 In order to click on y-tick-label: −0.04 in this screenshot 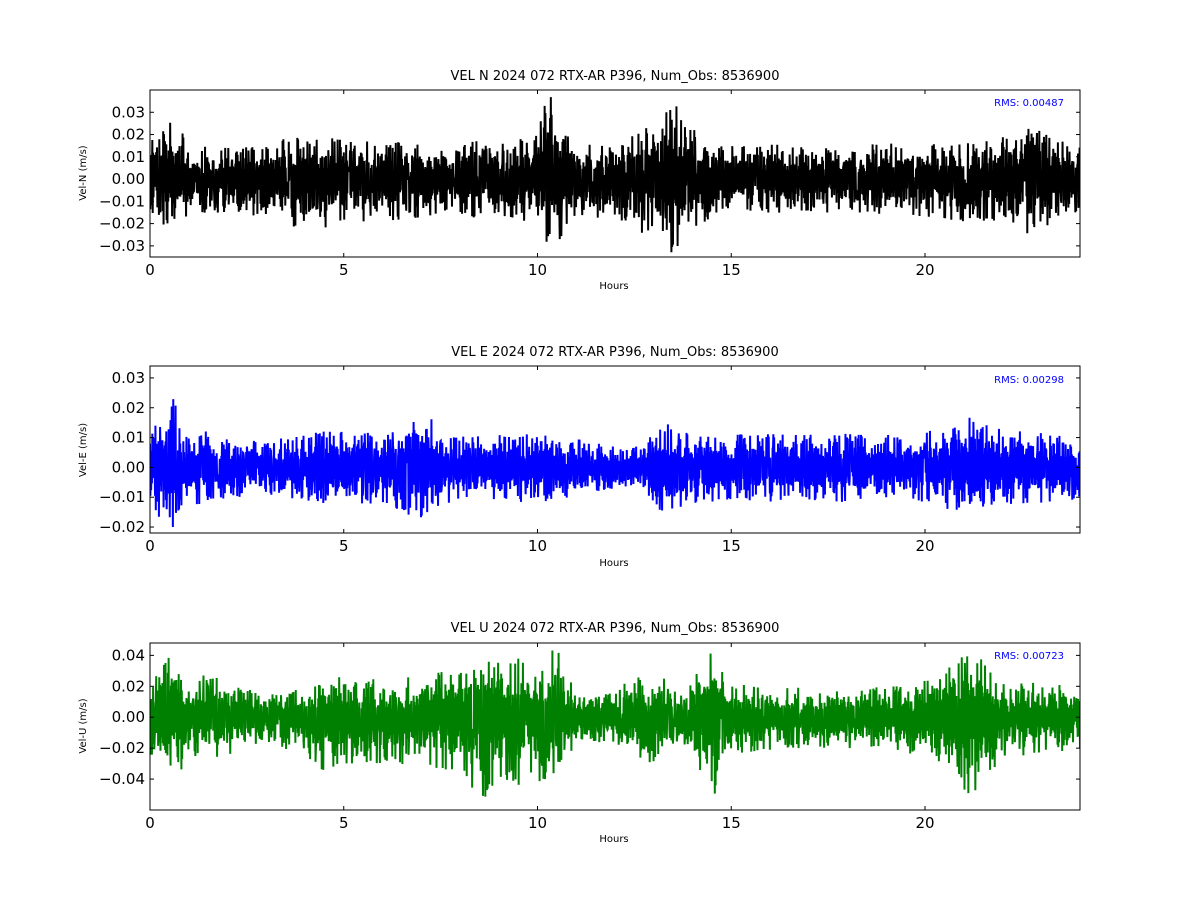, I will do `click(122, 779)`.